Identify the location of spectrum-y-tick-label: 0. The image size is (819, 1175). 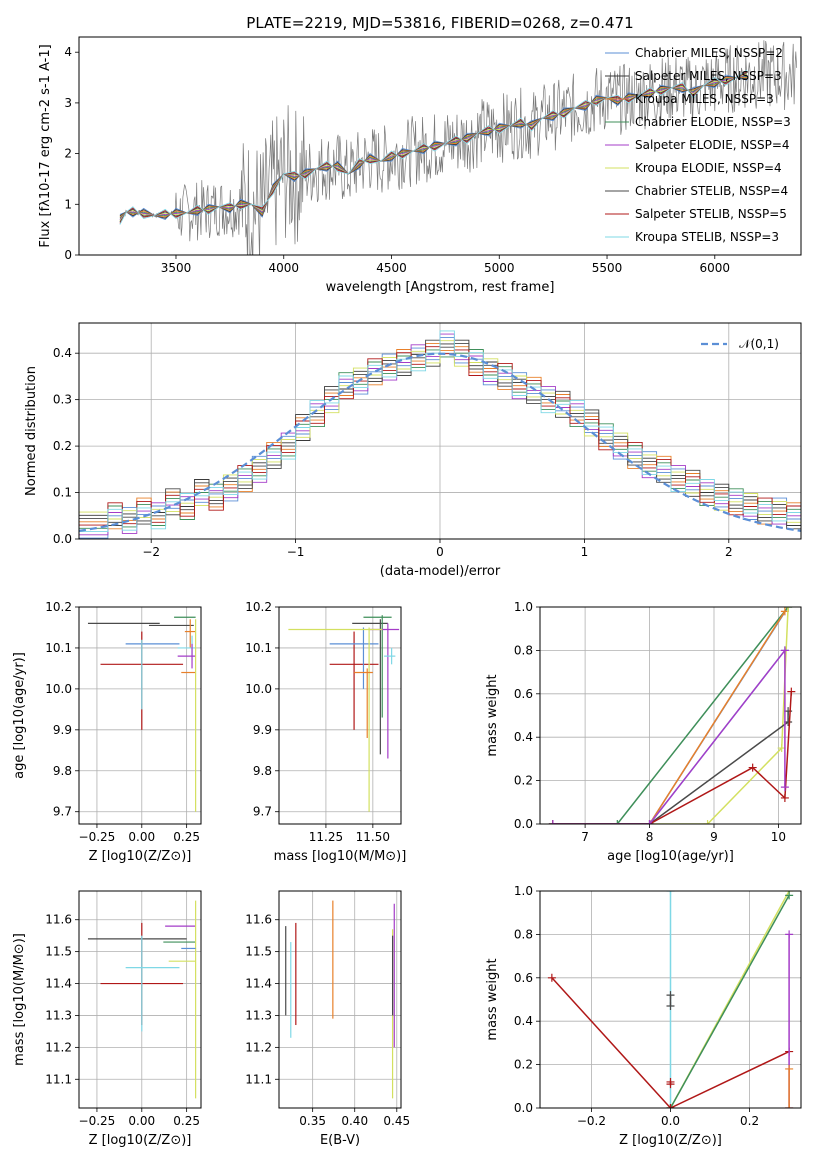
(68, 255).